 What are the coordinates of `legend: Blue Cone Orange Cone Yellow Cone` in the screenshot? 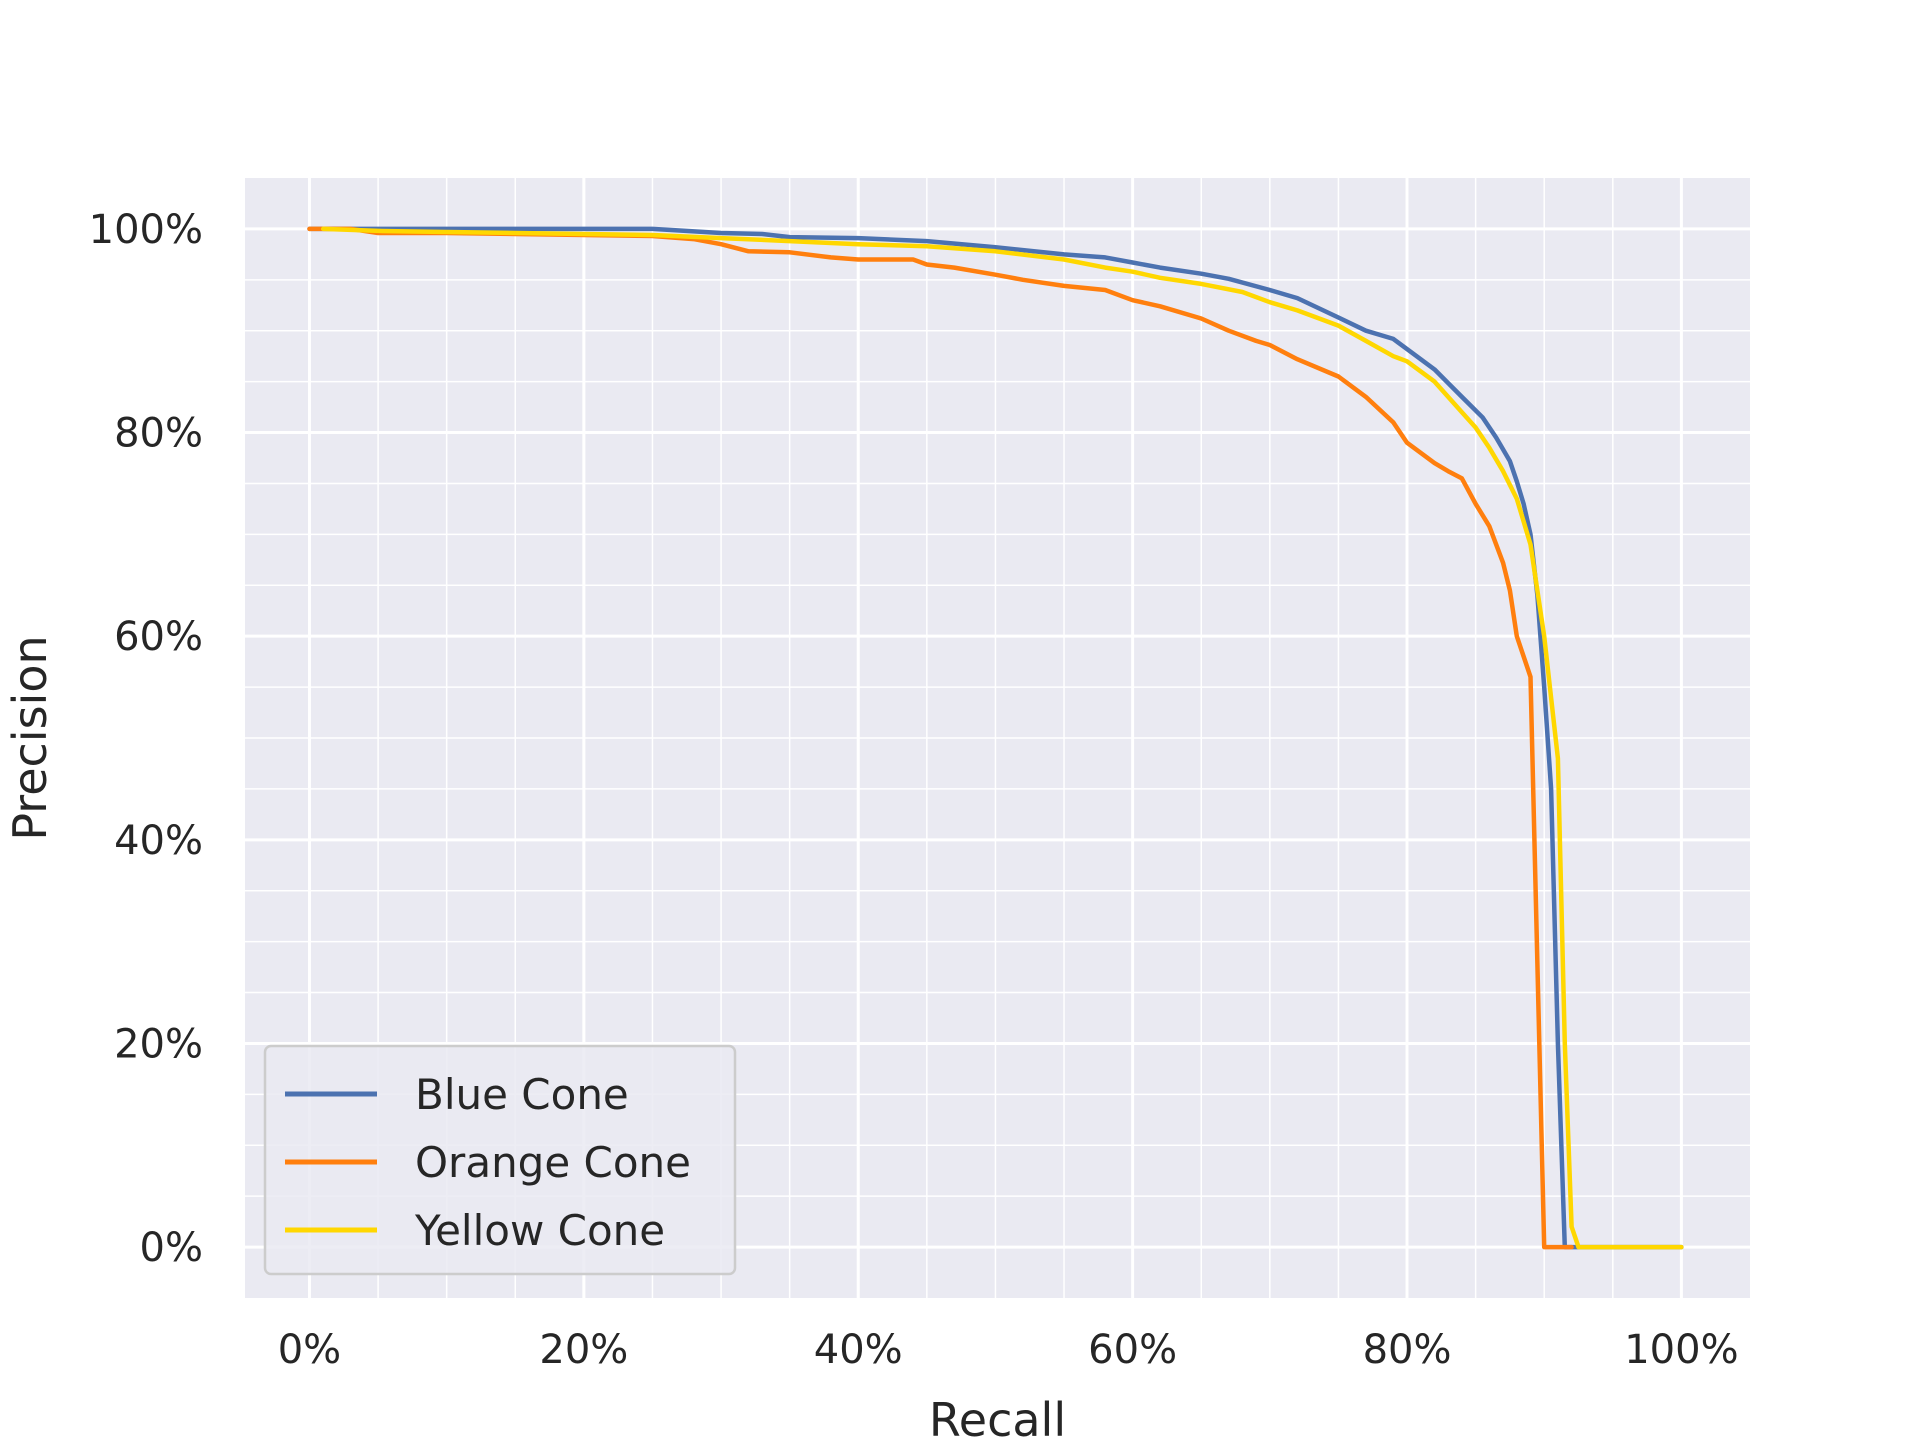 It's located at (500, 1160).